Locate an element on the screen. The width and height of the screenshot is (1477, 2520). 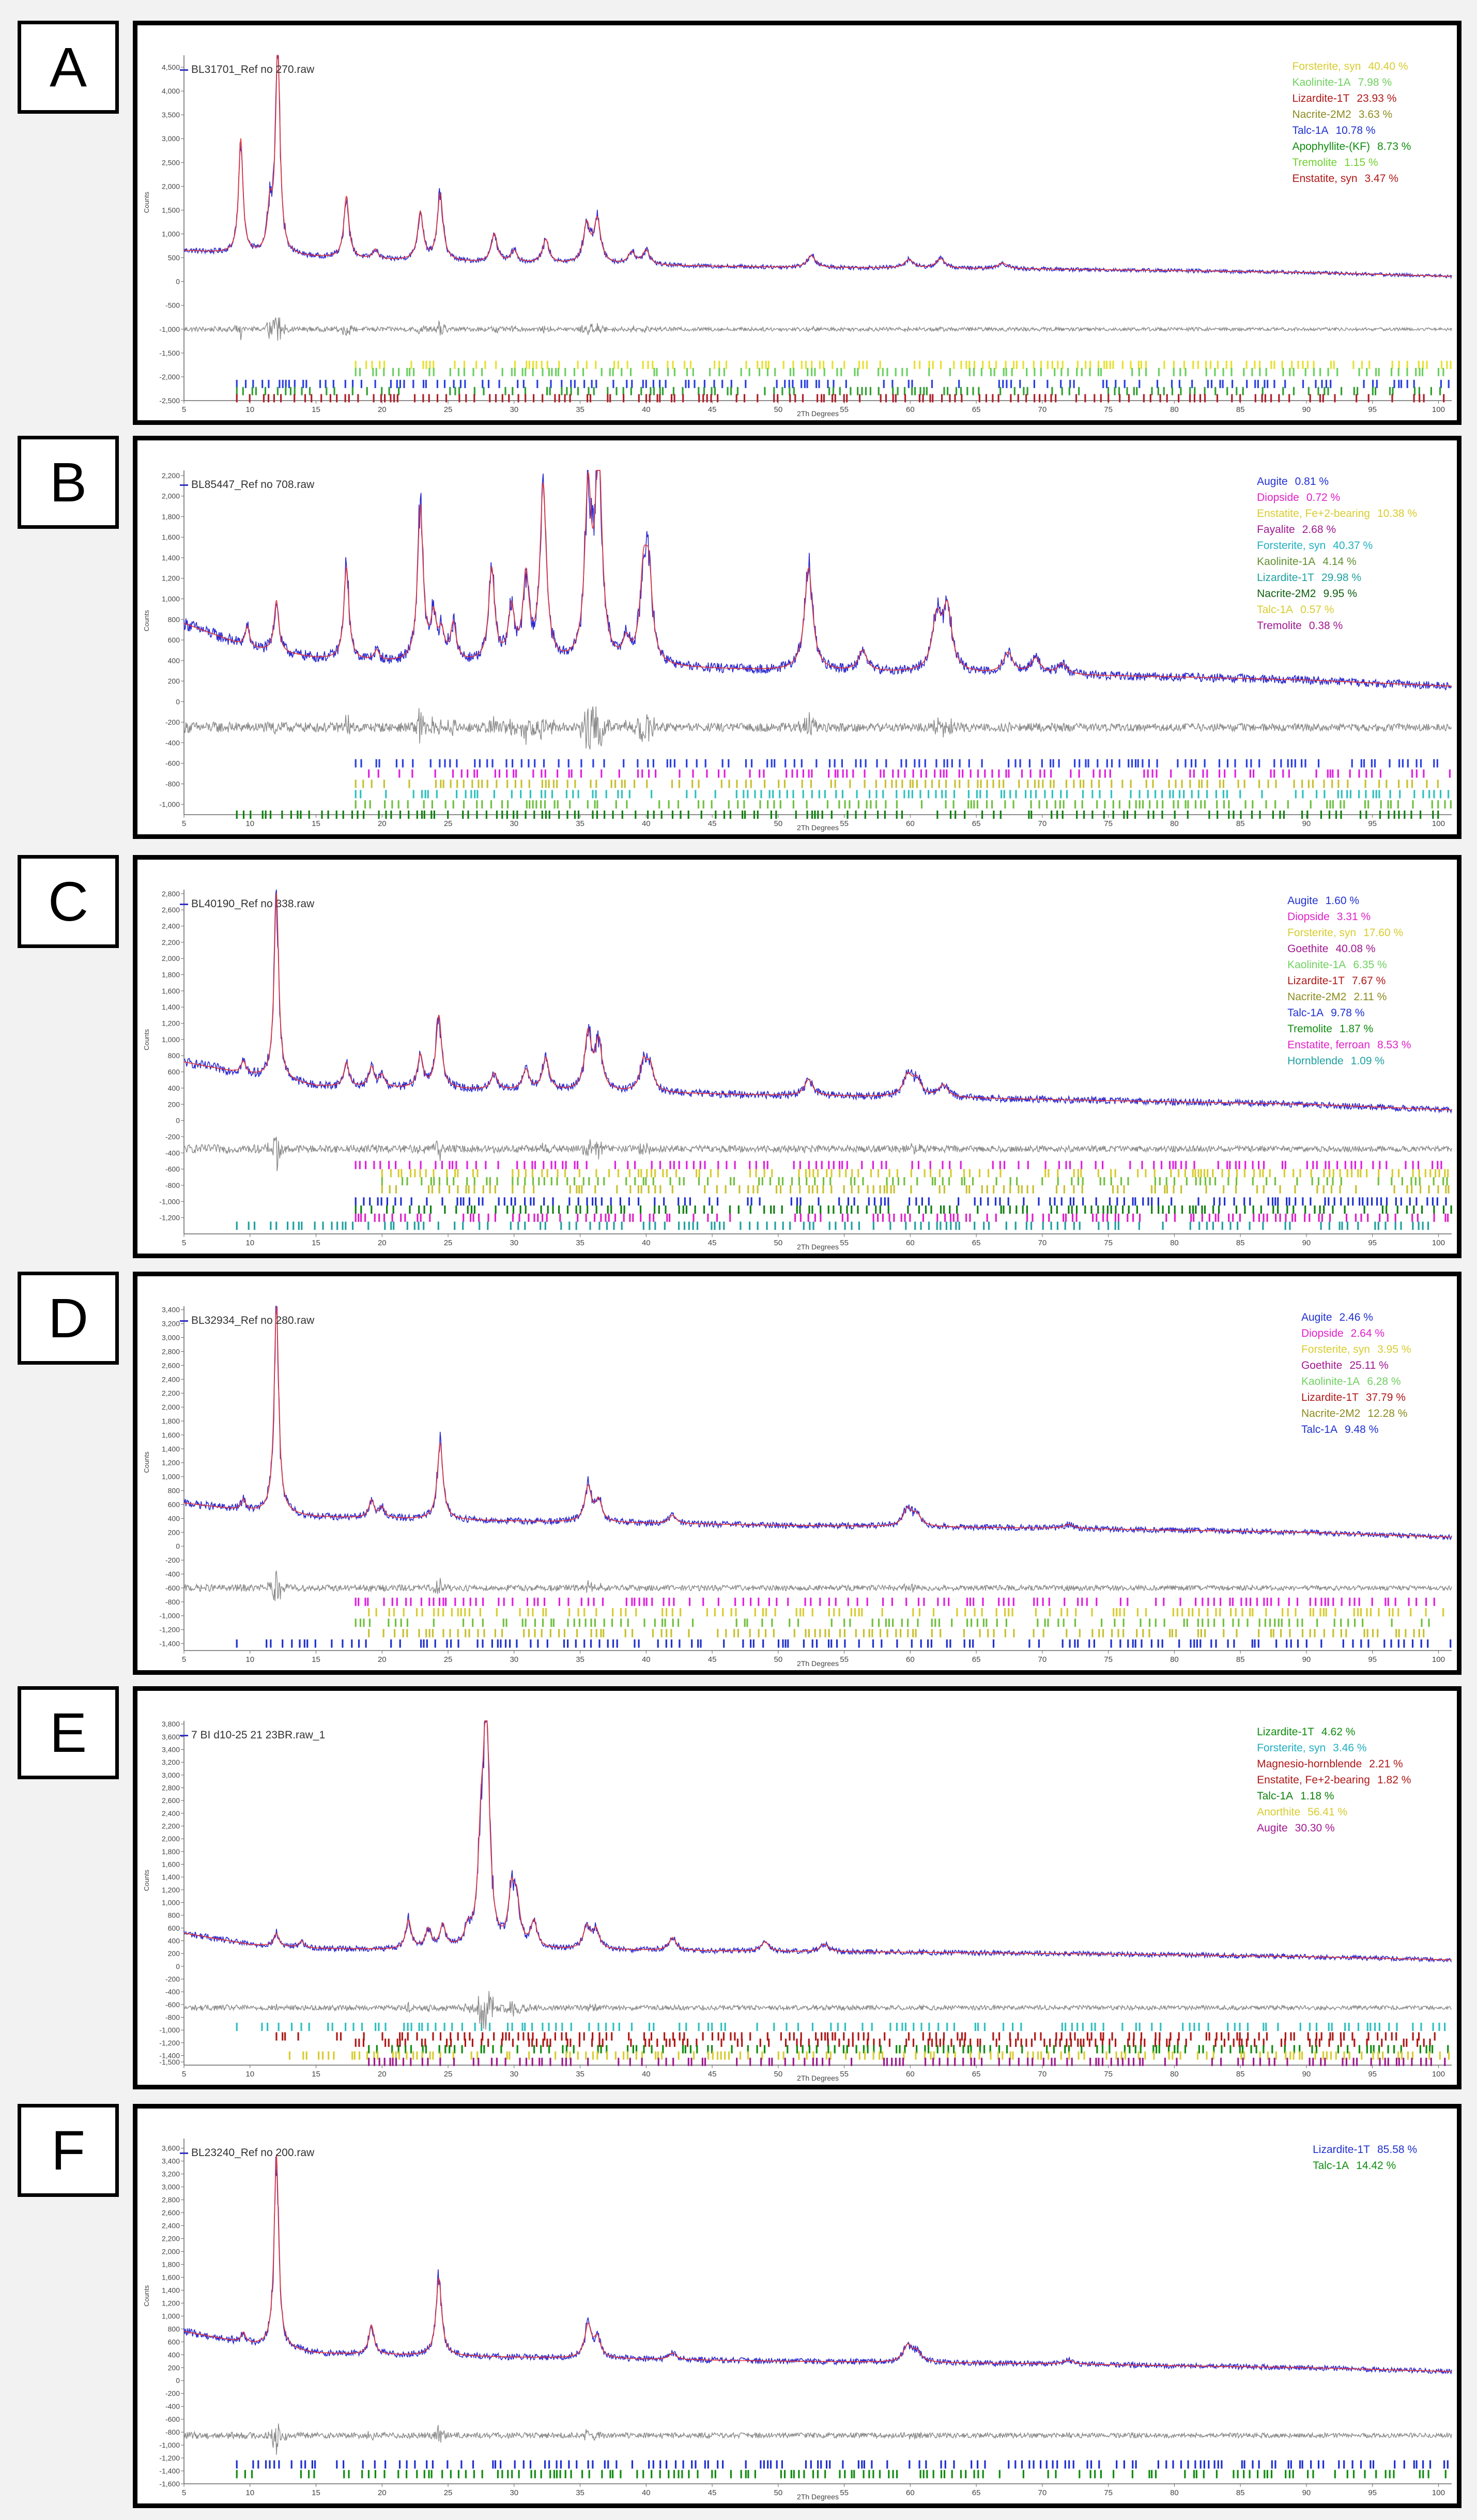
phase-name: Apophyllite-(KF) is located at coordinates (1331, 146).